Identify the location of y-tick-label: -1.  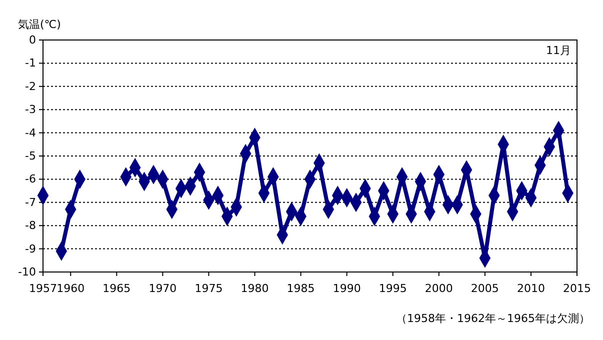
(30, 63).